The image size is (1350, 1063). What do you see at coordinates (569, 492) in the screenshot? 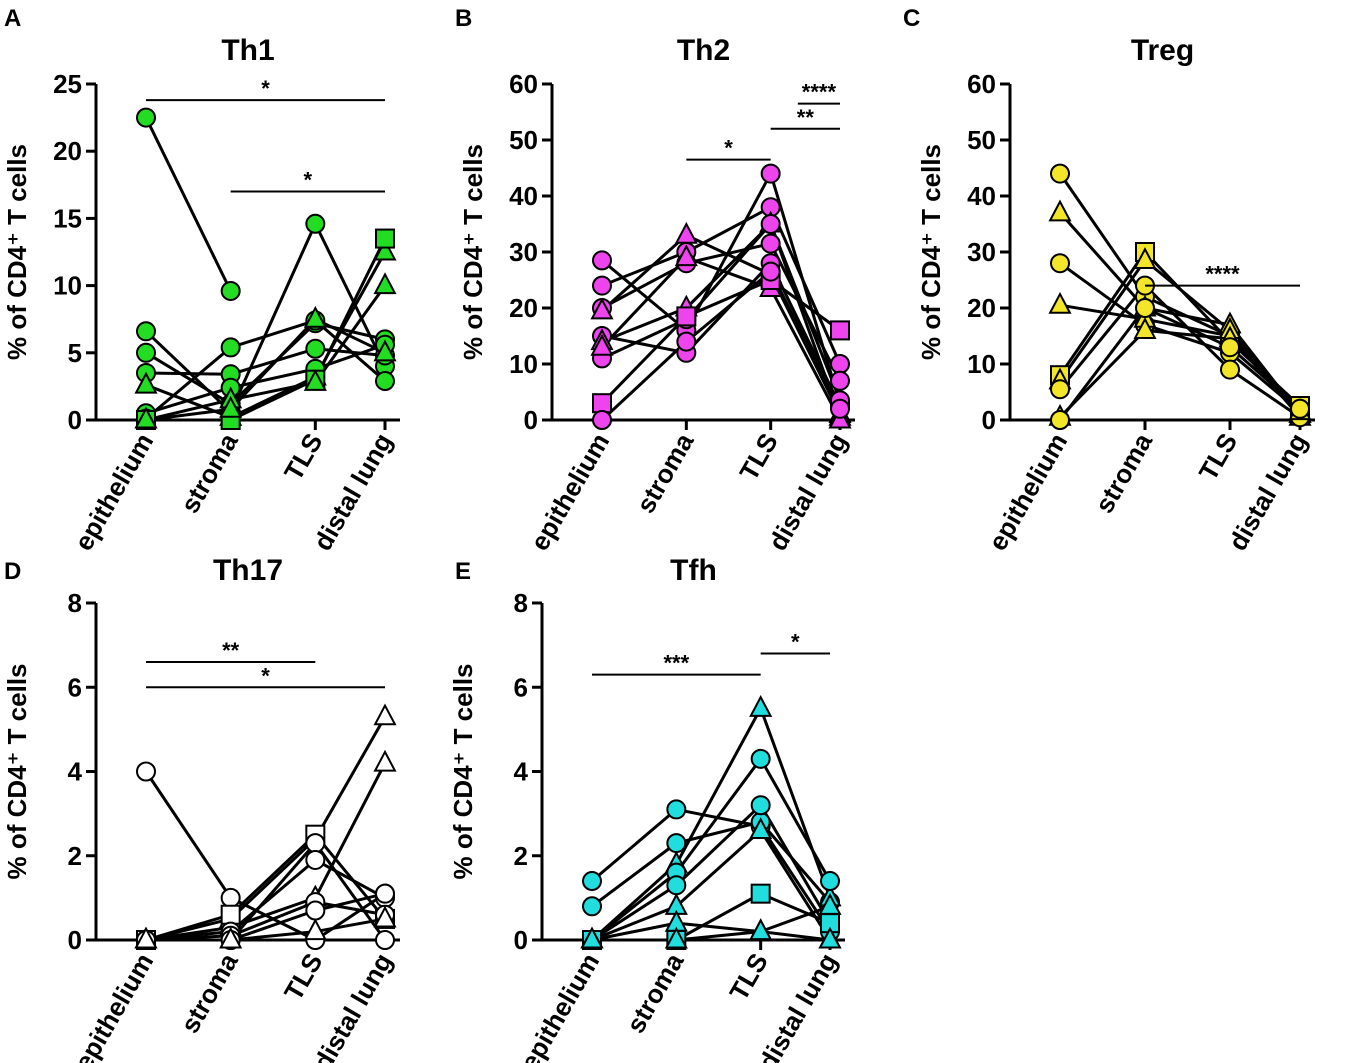
I see `x-tick-label: epithelium` at bounding box center [569, 492].